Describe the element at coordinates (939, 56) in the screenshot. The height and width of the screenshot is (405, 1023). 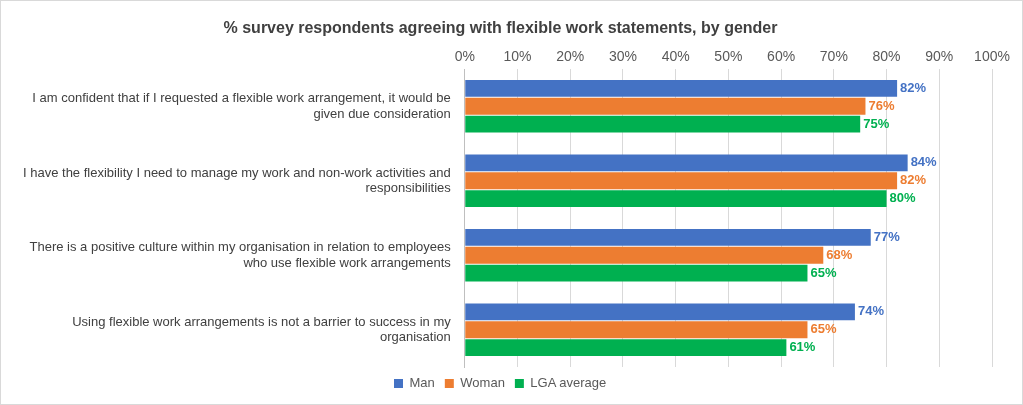
I see `x-tick-label: 90%` at that location.